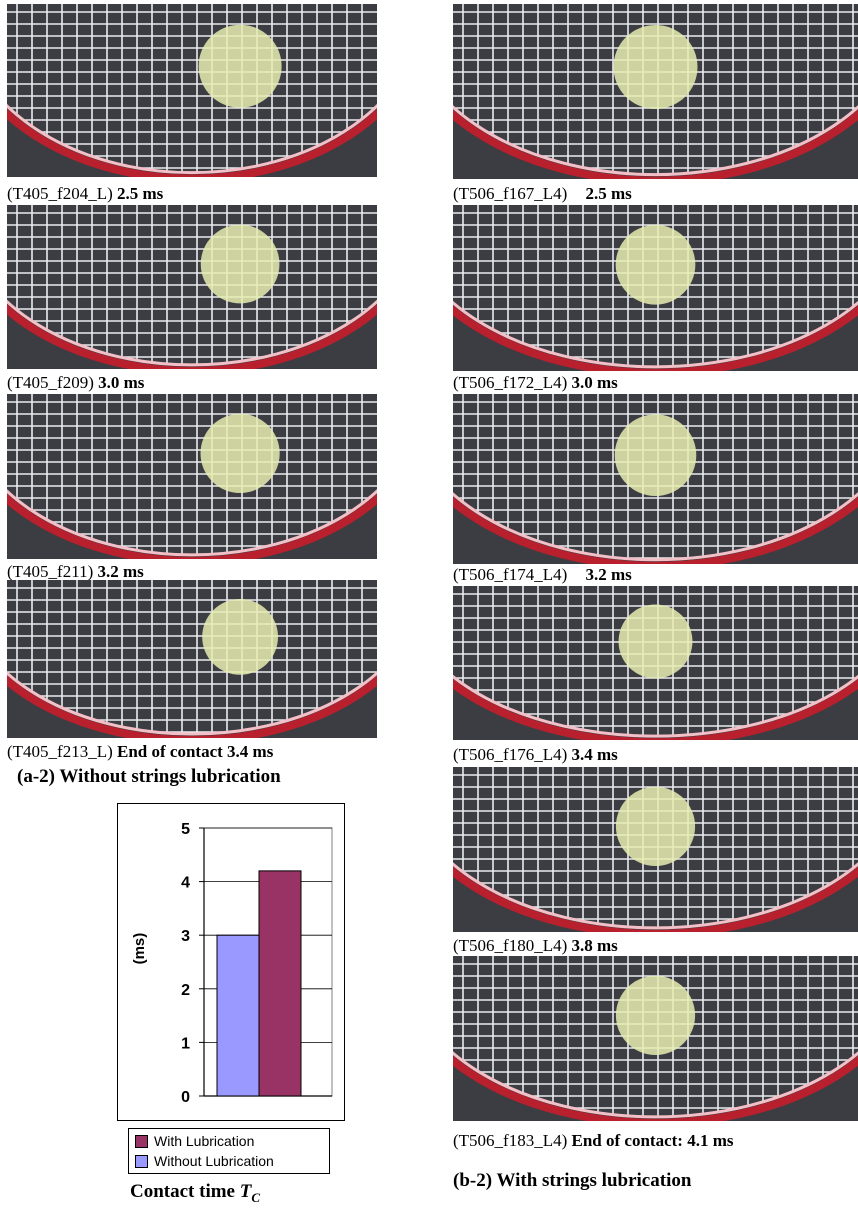  I want to click on caption-id: (T405_f211), so click(50, 571).